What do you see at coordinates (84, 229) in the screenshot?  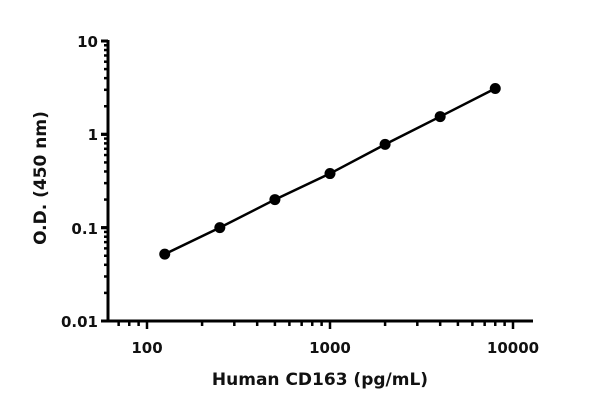 I see `y-tick-label: 0.1` at bounding box center [84, 229].